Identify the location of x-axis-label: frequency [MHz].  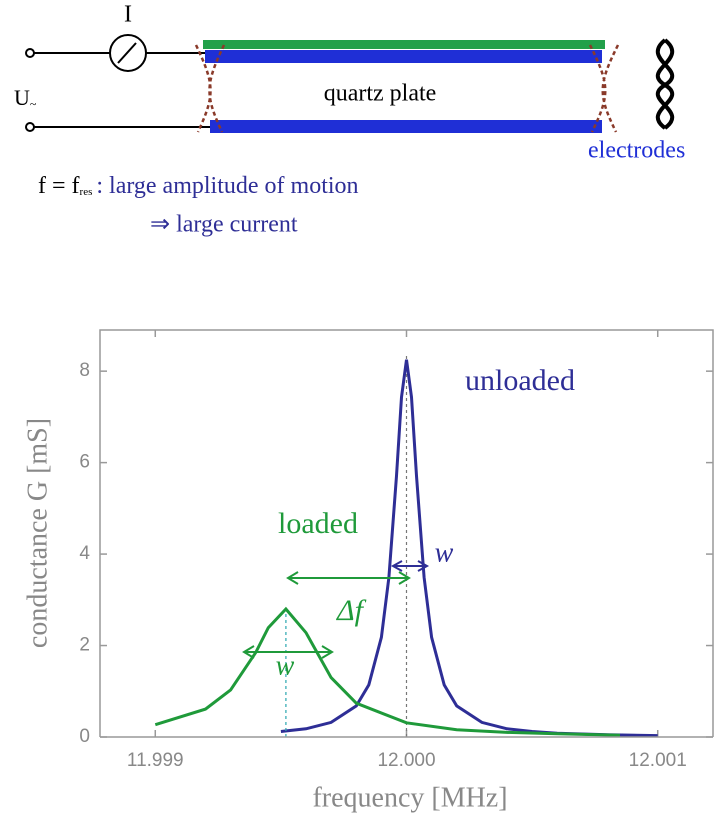
(409, 797).